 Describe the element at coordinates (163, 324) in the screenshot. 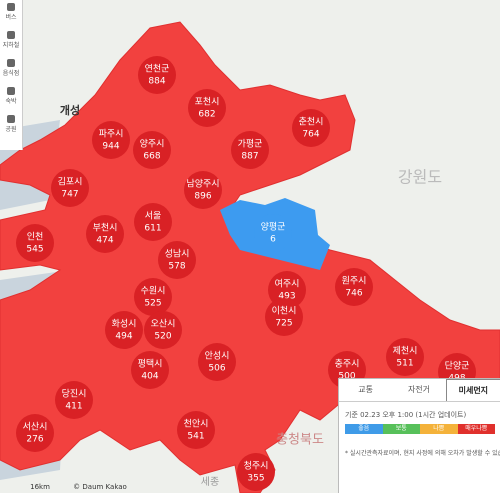

I see `region-name: 오산시` at that location.